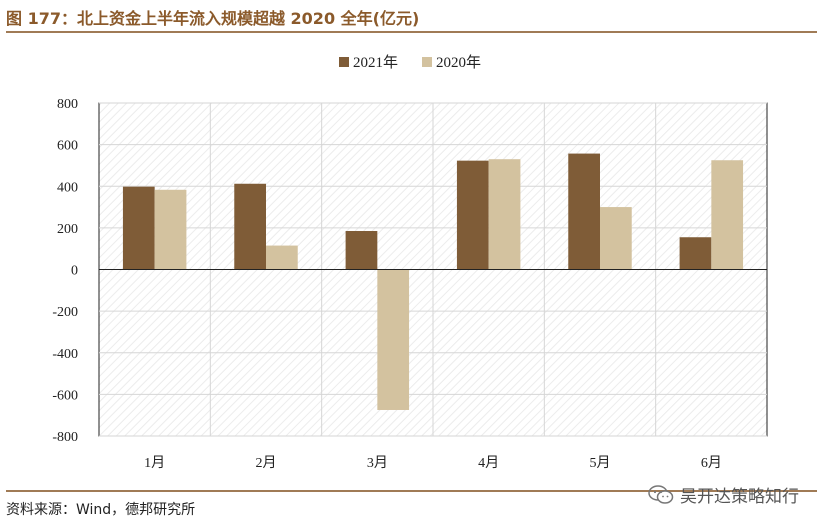  What do you see at coordinates (65, 354) in the screenshot?
I see `y-tick-label: -400` at bounding box center [65, 354].